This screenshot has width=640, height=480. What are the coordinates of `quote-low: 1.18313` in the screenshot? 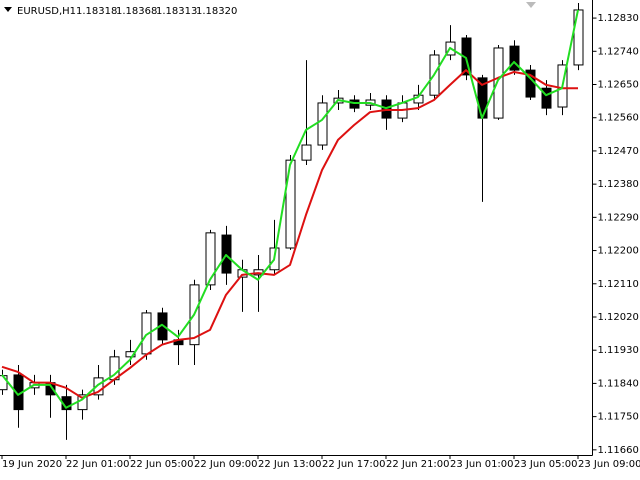 It's located at (176, 11).